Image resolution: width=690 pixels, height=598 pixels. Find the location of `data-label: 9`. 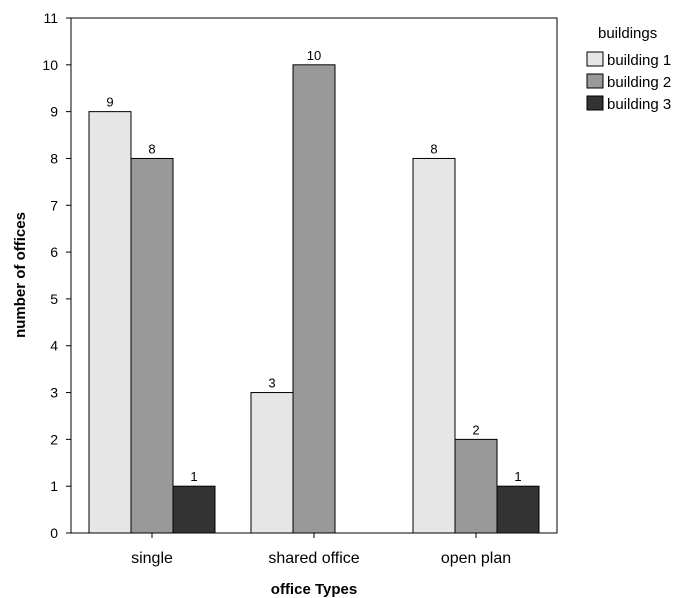

data-label: 9 is located at coordinates (109, 102).